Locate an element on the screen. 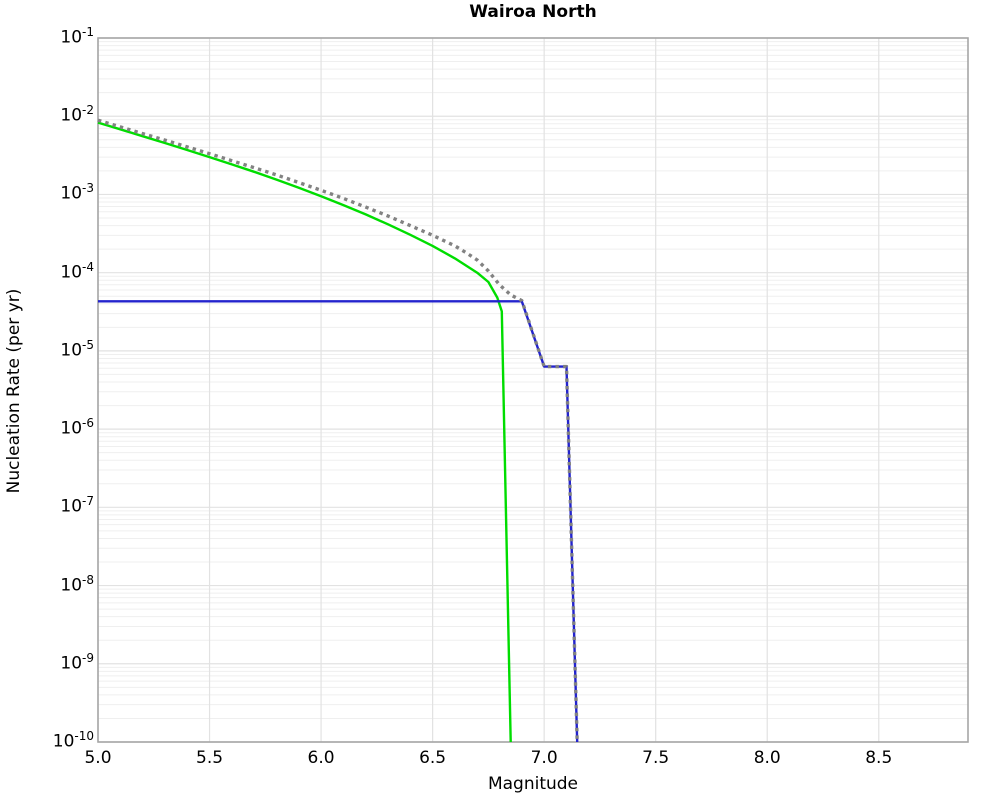 The width and height of the screenshot is (1000, 800). x-tick-label: 6.0 is located at coordinates (321, 758).